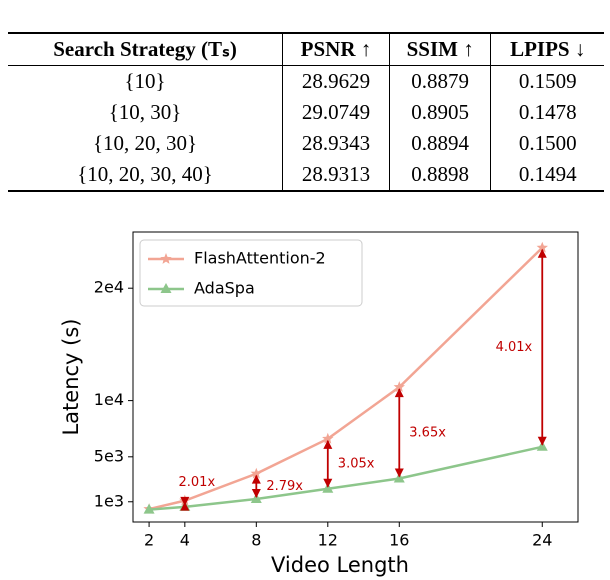 The image size is (610, 580). What do you see at coordinates (356, 463) in the screenshot?
I see `ratio-label: 3.05x` at bounding box center [356, 463].